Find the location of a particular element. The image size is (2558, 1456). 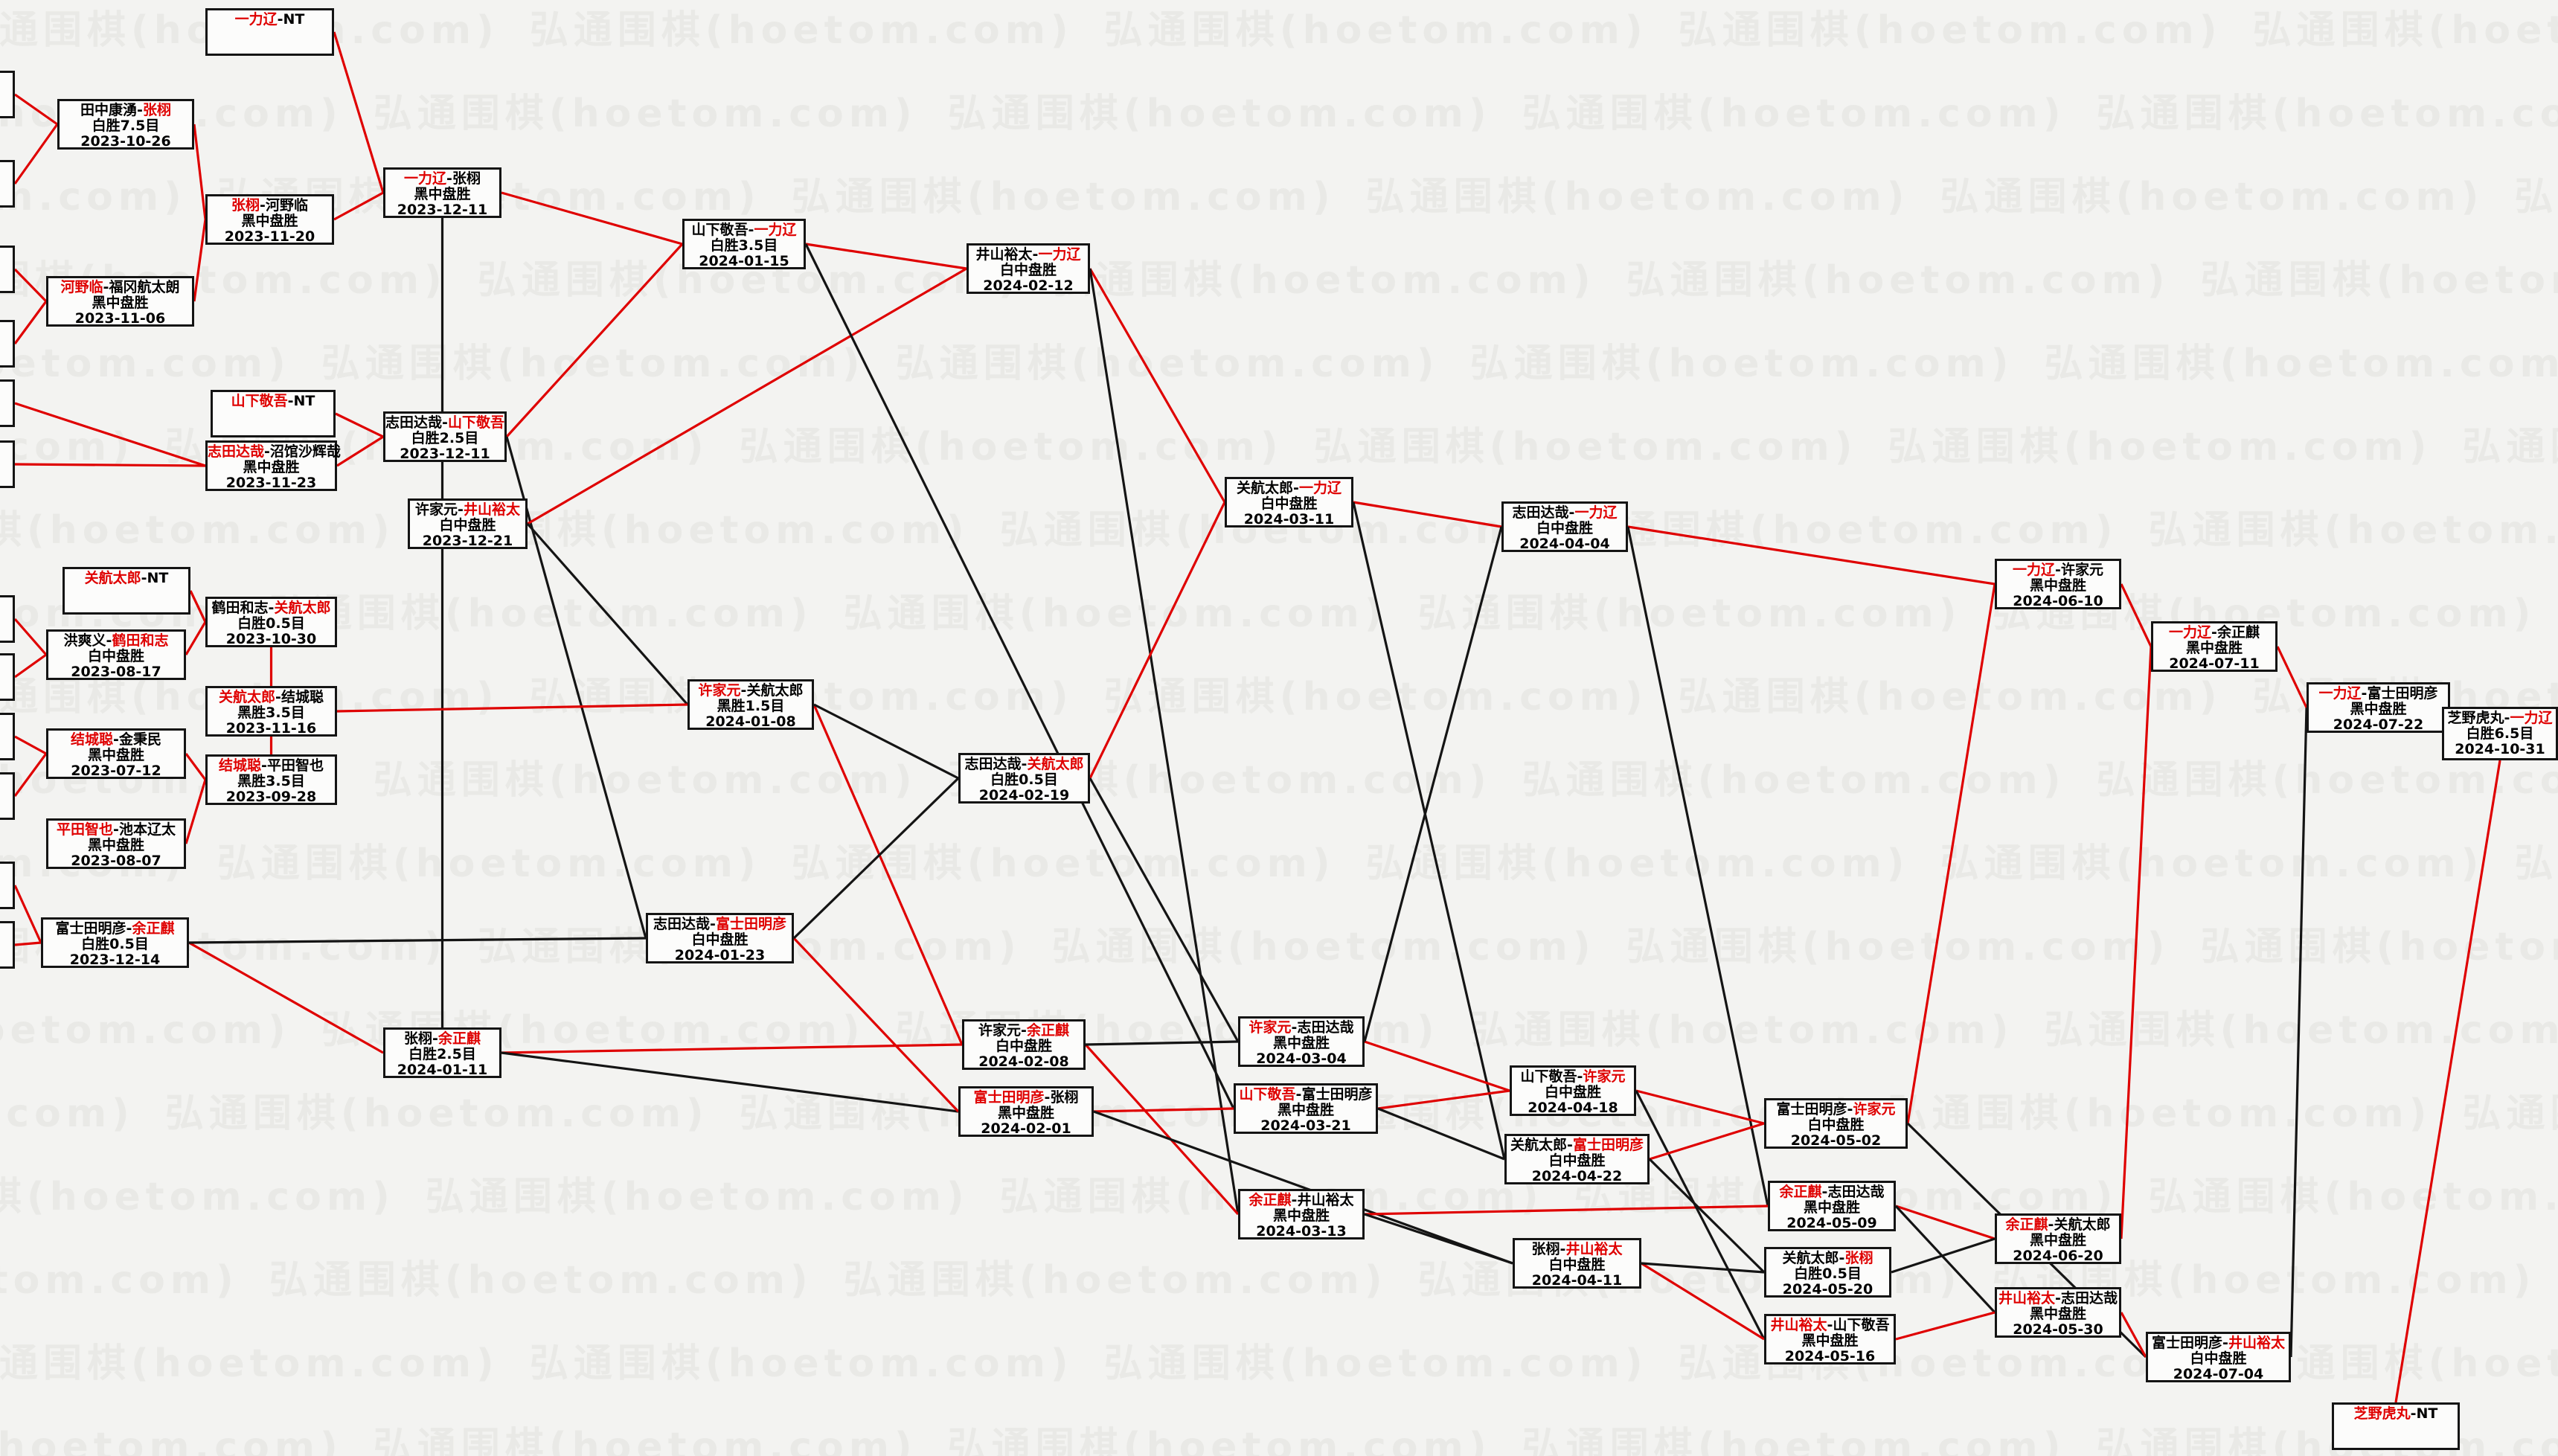

game-box: 许家元-井山裕太 白中盘胜 2023-12-21 is located at coordinates (468, 523).